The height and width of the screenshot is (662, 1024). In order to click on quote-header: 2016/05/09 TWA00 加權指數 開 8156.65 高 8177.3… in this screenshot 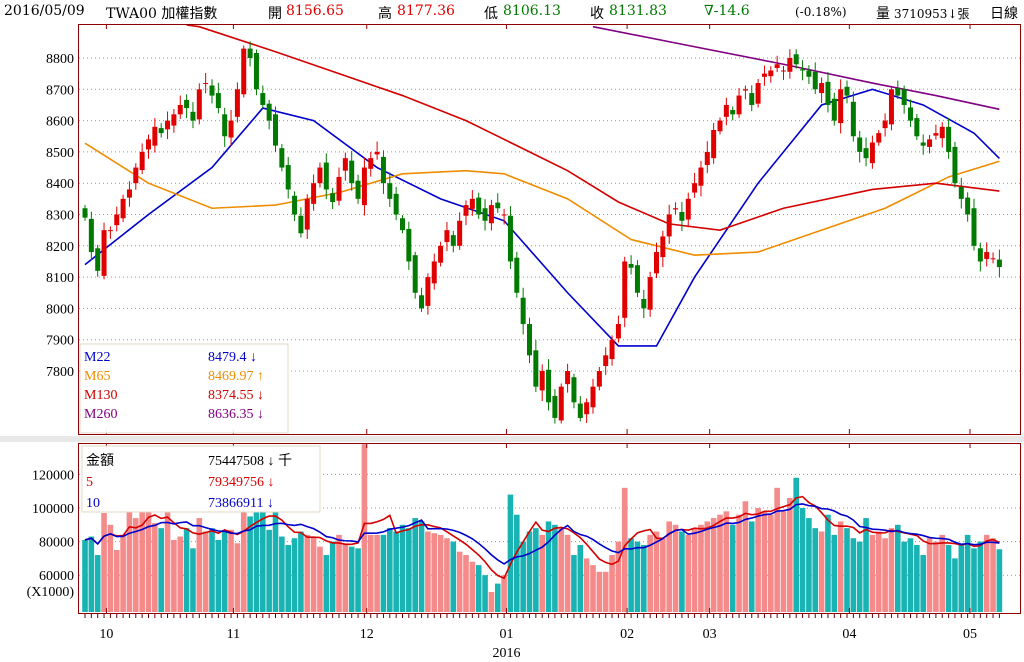, I will do `click(512, 11)`.